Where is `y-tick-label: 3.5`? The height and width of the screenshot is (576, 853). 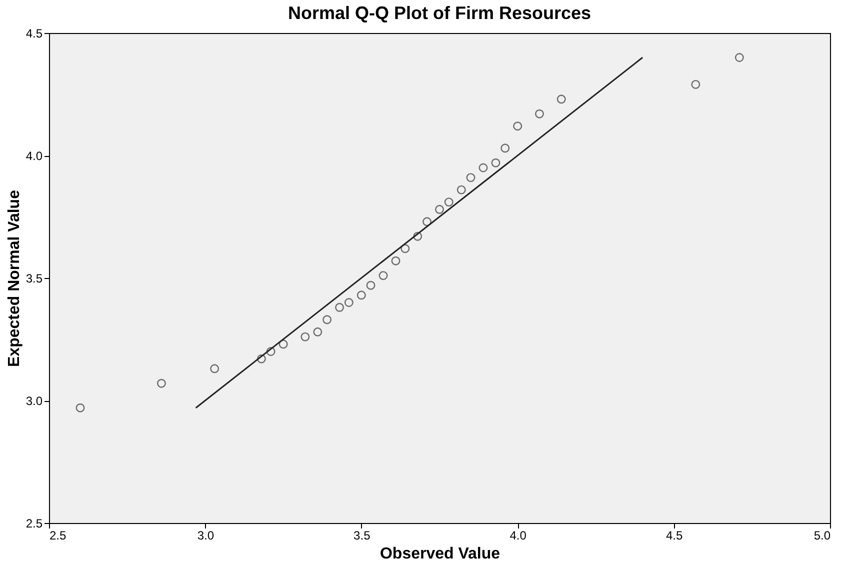 y-tick-label: 3.5 is located at coordinates (34, 279).